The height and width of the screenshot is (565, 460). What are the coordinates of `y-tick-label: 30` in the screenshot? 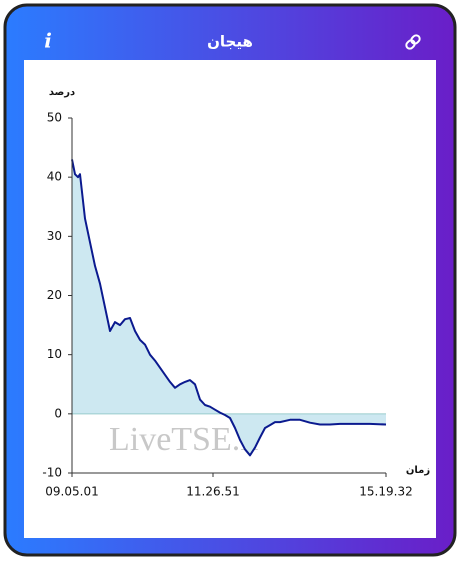 It's located at (54, 236).